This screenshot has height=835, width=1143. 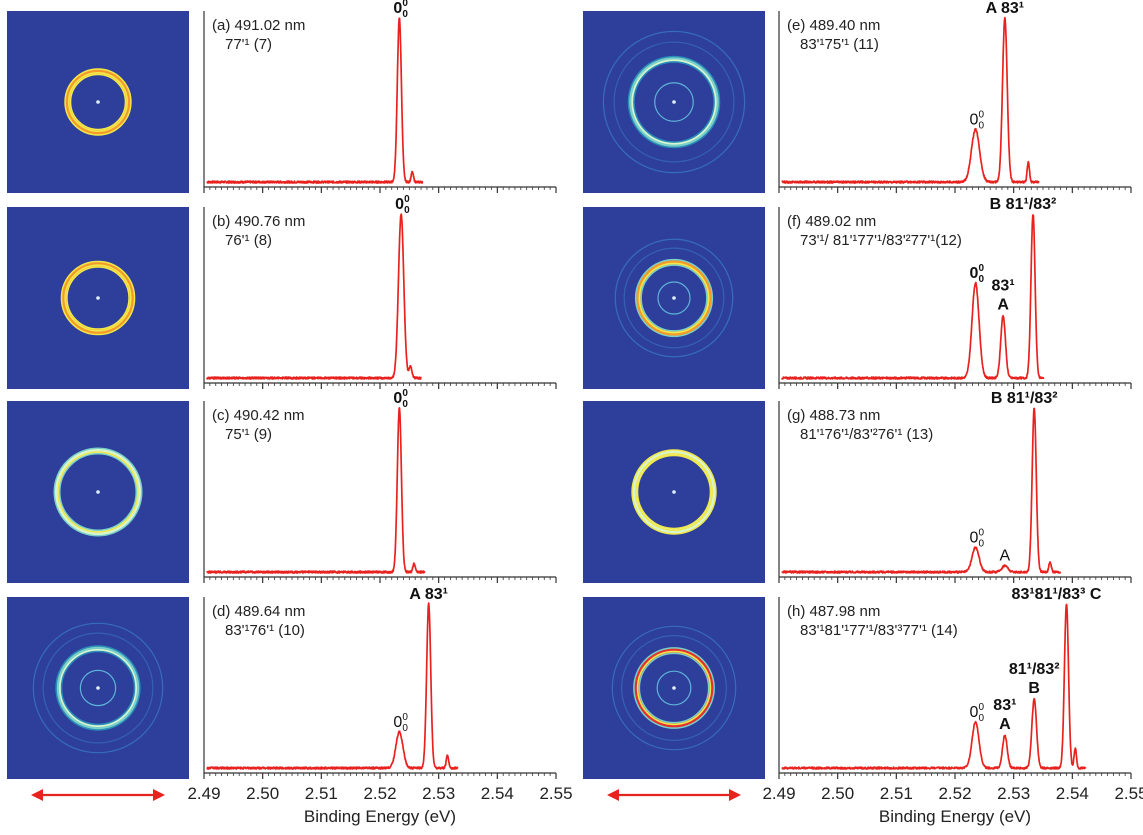 I want to click on panel-b: (b) 490.76 nm 76'¹ (8) 0 00, so click(x=282, y=291).